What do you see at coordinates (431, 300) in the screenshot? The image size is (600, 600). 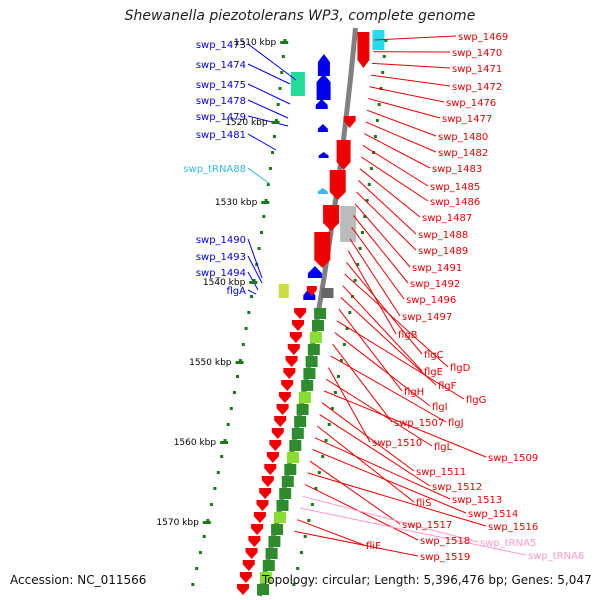 I see `gene-label: swp_1496` at bounding box center [431, 300].